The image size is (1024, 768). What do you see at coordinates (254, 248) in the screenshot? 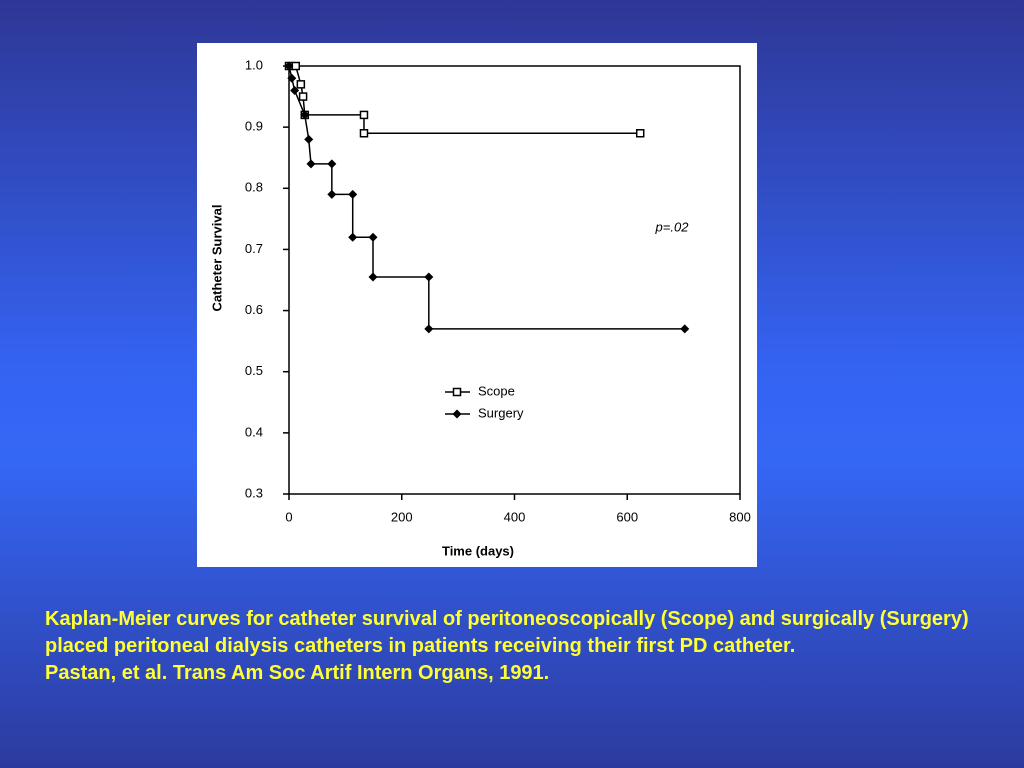
I see `y-tick-label: 0.7` at bounding box center [254, 248].